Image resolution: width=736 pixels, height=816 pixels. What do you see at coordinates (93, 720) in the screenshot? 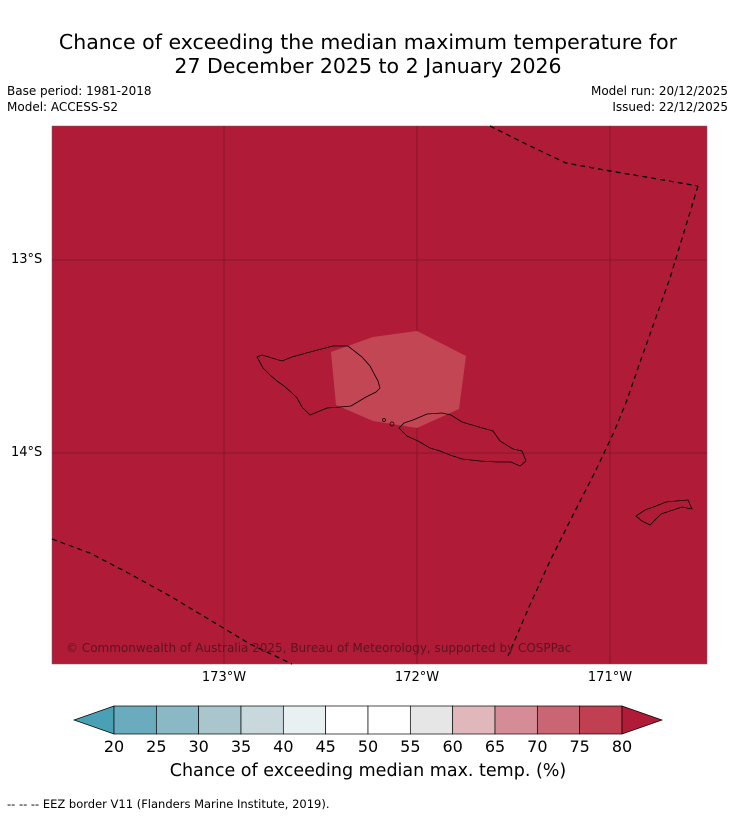
I see `colorbar-arrow-low` at bounding box center [93, 720].